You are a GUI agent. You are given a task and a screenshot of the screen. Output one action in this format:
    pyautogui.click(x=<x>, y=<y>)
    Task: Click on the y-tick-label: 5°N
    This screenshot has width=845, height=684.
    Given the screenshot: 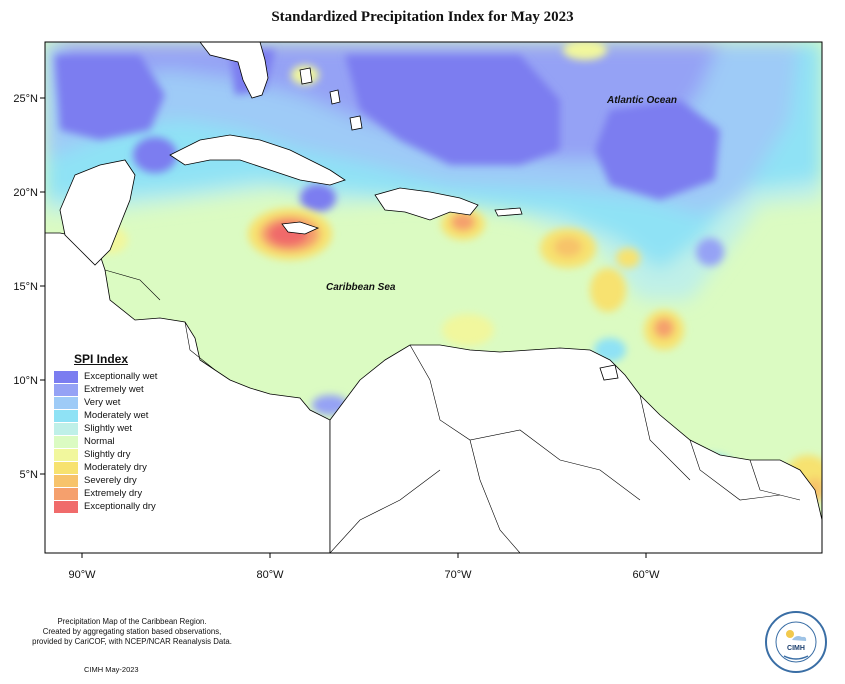 What is the action you would take?
    pyautogui.click(x=29, y=475)
    